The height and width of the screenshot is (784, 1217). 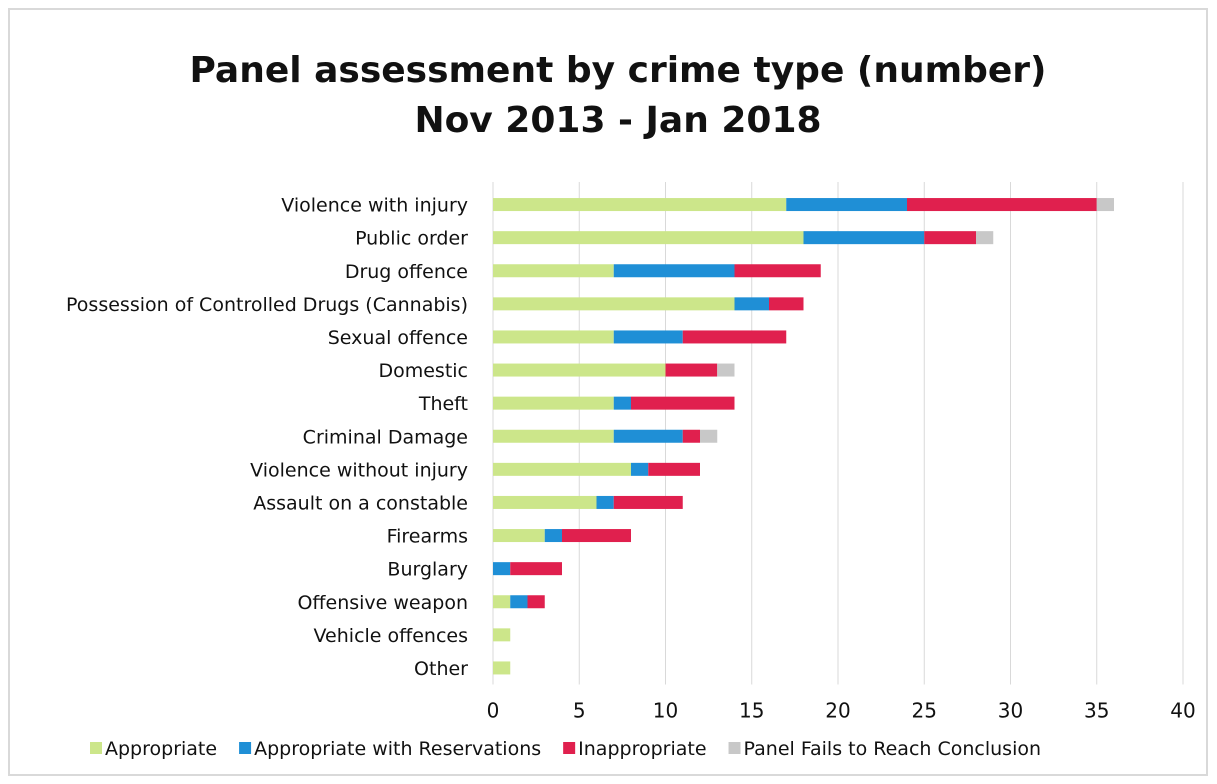 I want to click on category-label-13: Vehicle offences, so click(x=391, y=636).